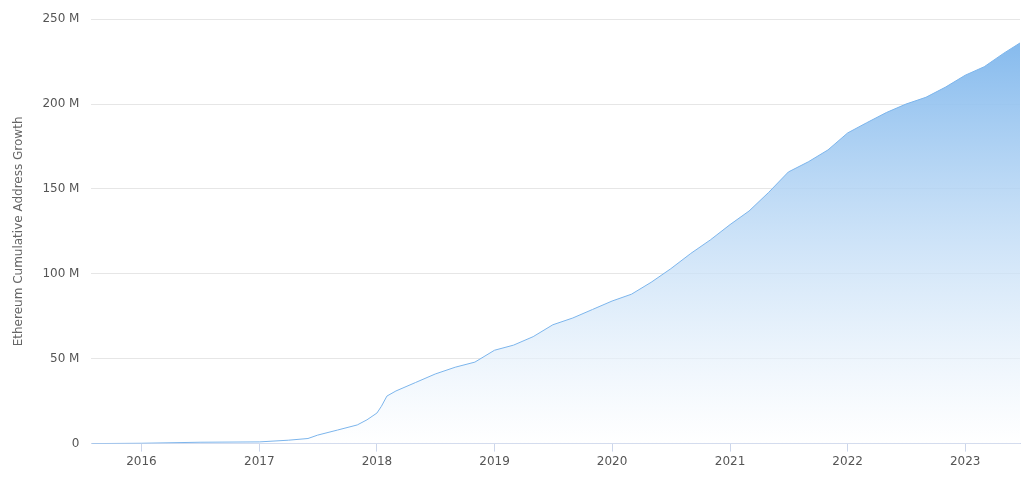 Image resolution: width=1024 pixels, height=478 pixels. I want to click on y-tick-label: 100 M, so click(61, 272).